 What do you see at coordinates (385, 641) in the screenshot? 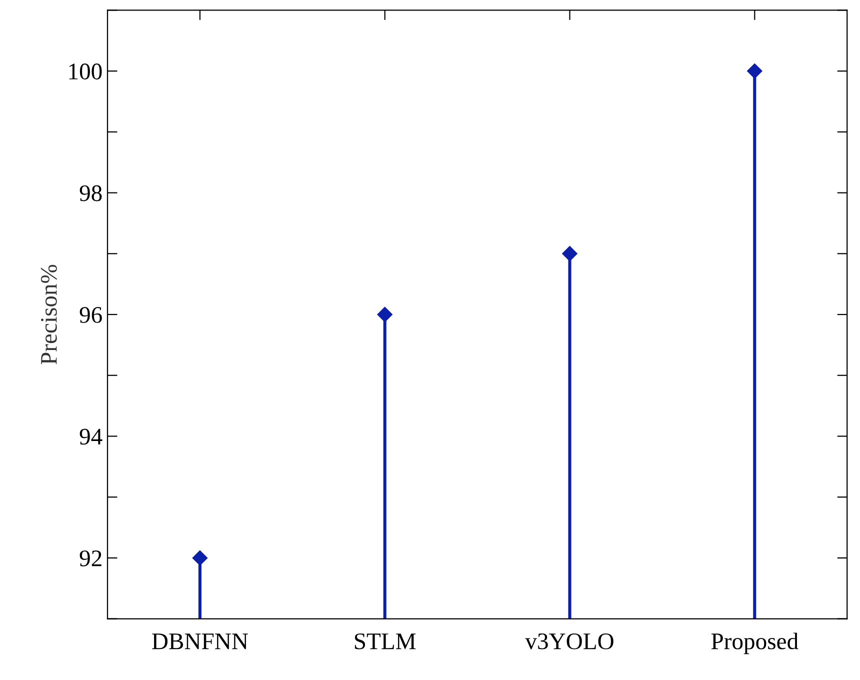
I see `x-tick-label: STLM` at bounding box center [385, 641].